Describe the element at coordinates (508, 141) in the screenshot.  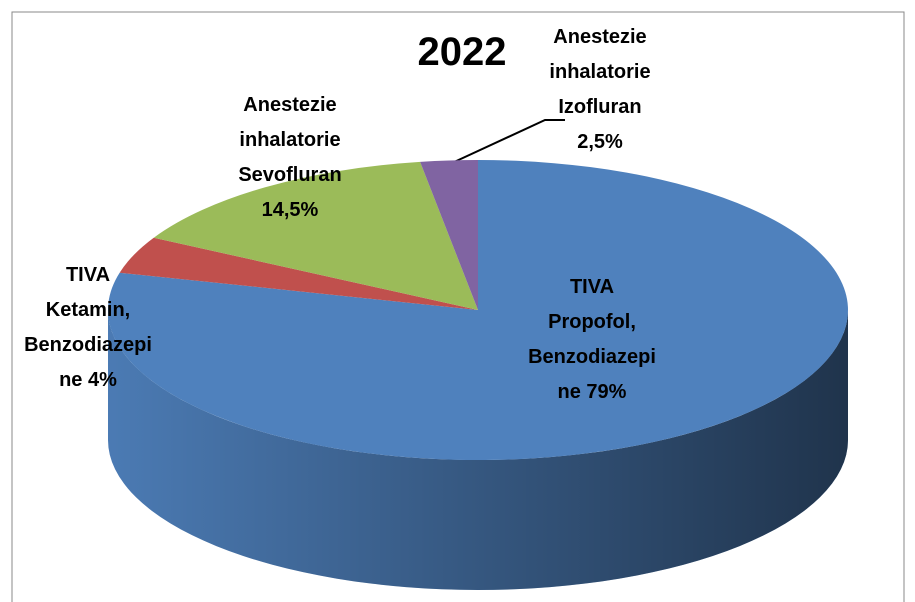
I see `leader-line` at that location.